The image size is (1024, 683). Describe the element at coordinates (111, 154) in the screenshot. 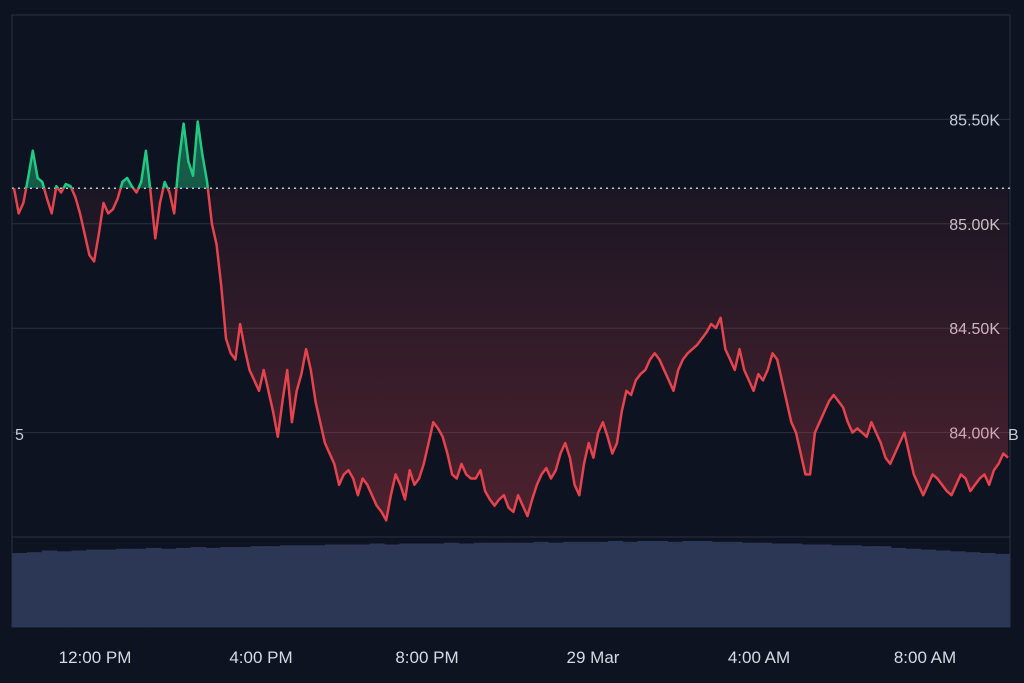

I see `price-line-up` at that location.